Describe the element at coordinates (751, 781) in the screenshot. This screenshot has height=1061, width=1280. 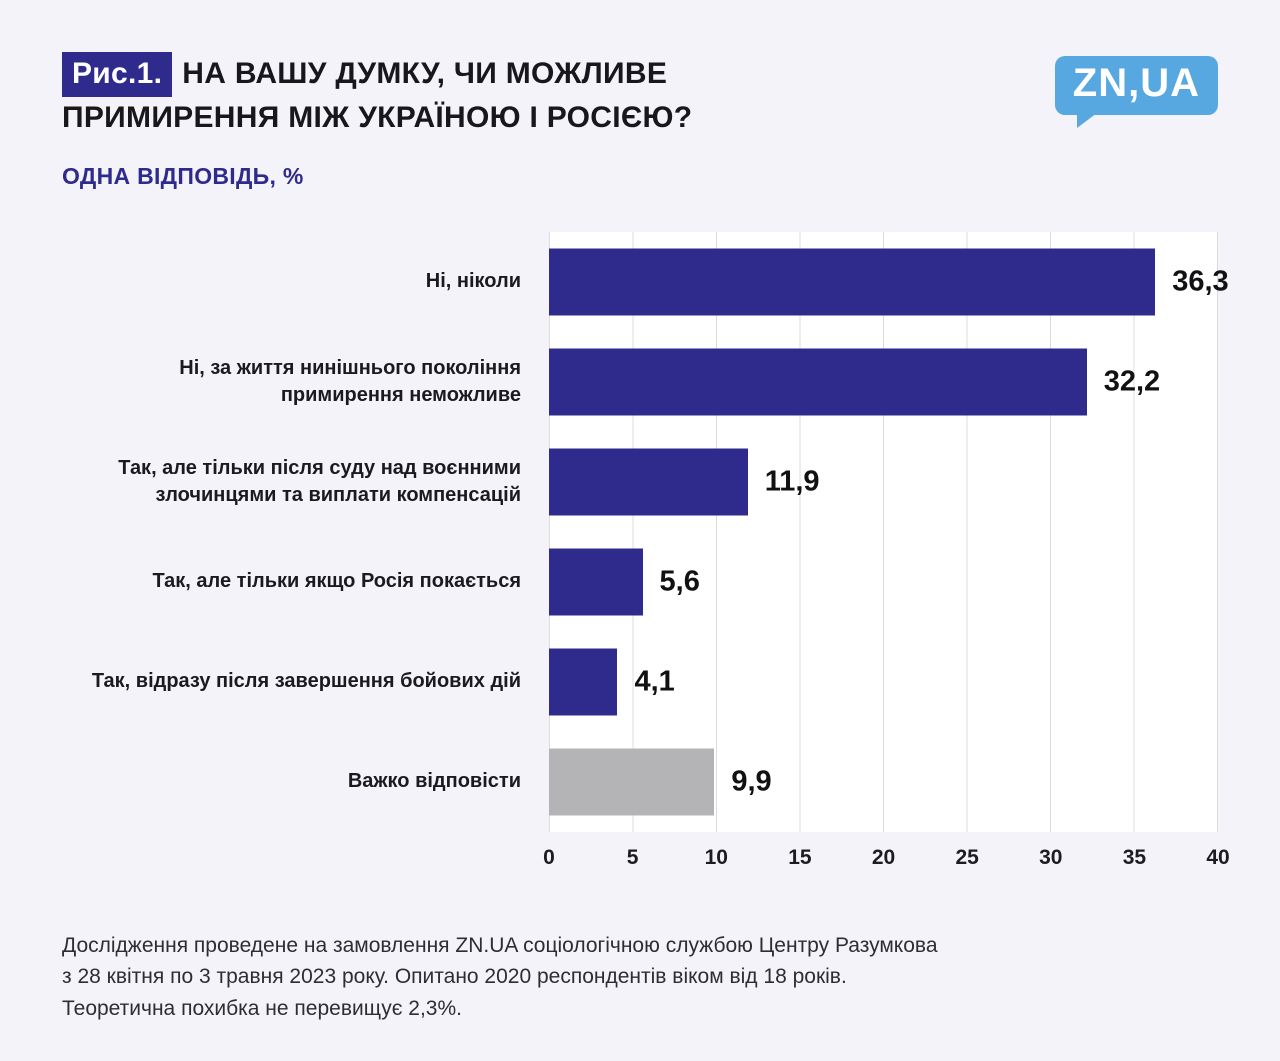
I see `value-label: 9,9` at that location.